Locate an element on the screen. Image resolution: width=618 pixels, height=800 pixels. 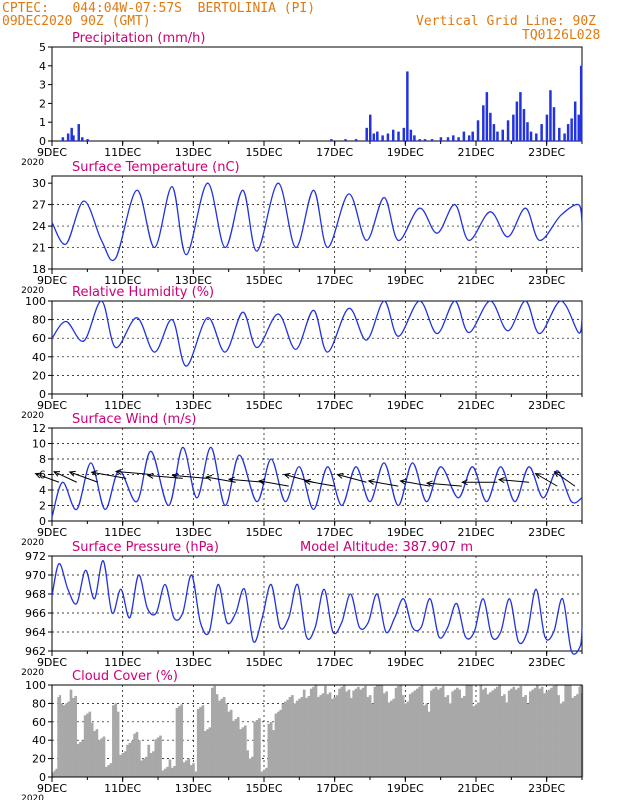
pressure-xtick-label: 17DEC is located at coordinates (334, 662).